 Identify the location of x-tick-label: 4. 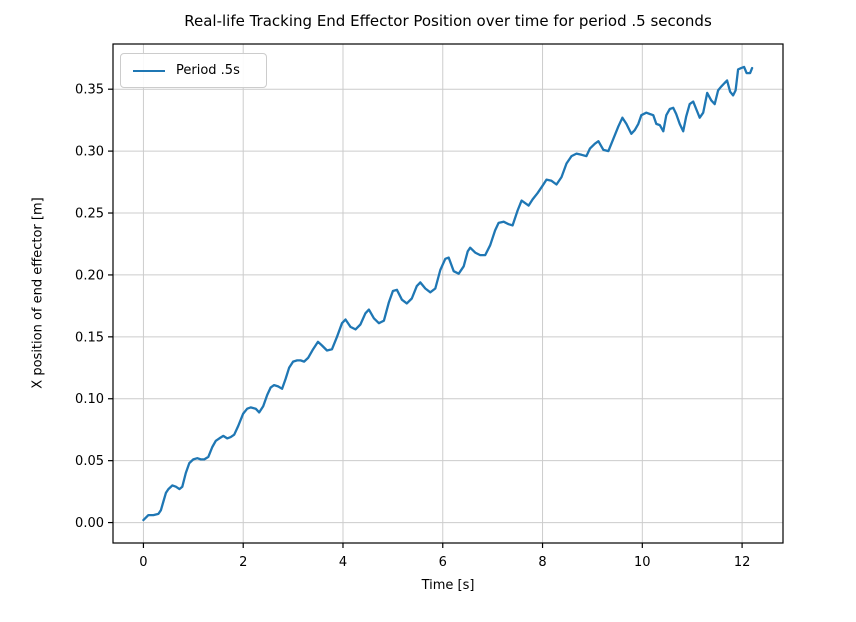
(343, 562).